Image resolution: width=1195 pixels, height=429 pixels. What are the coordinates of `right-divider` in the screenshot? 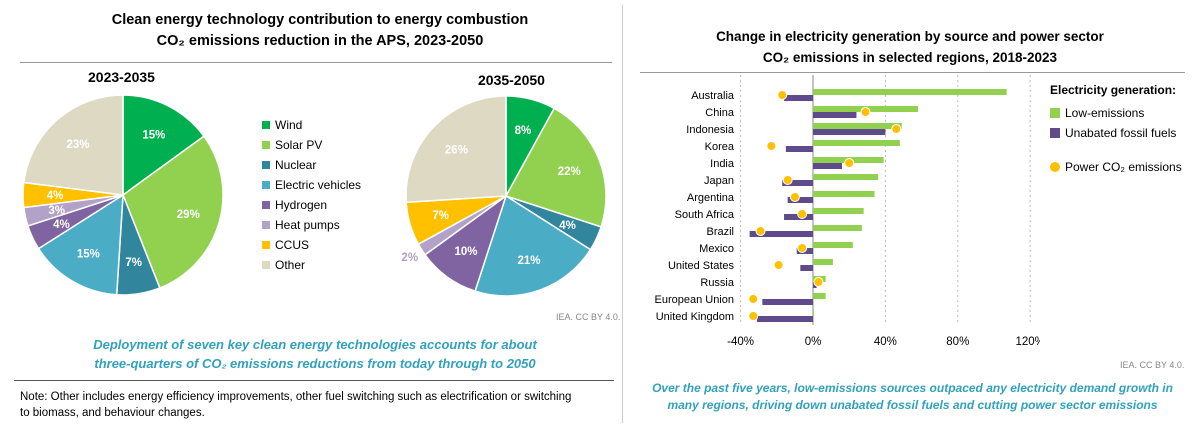 It's located at (912, 72).